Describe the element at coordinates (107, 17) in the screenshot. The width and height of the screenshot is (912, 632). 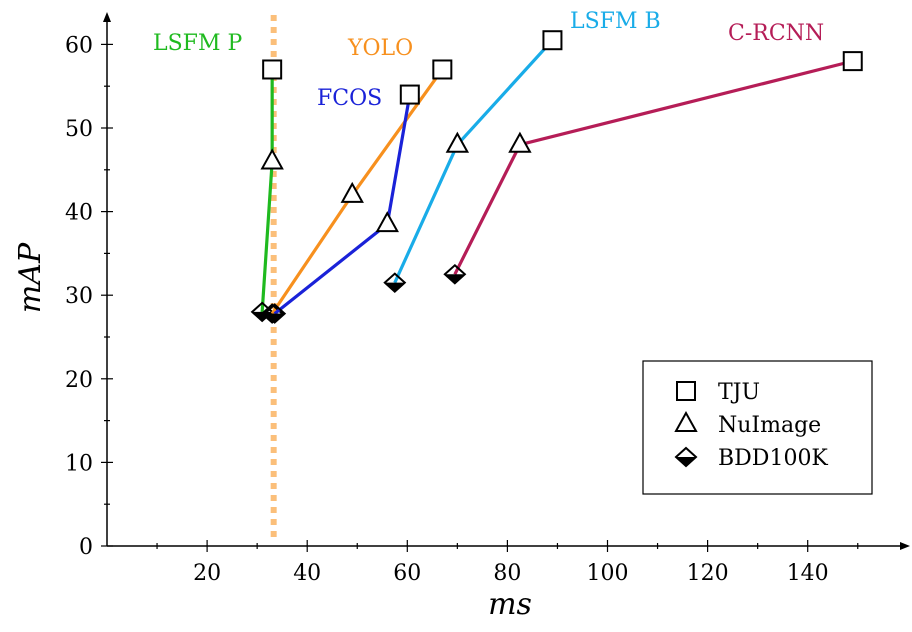
I see `y-axis-arrow` at that location.